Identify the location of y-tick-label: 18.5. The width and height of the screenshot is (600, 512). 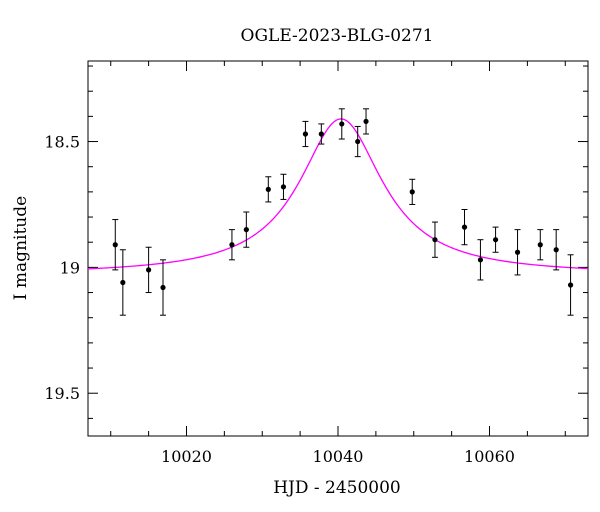
(62, 142).